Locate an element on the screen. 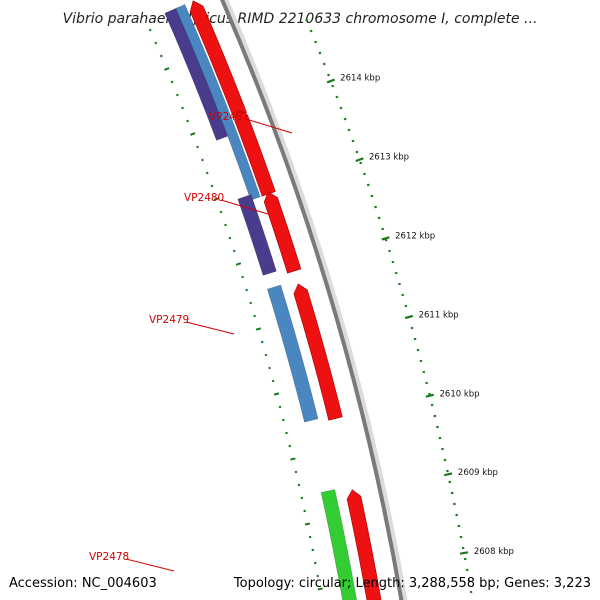  scale-tick-label: 2608 kbp is located at coordinates (494, 552).